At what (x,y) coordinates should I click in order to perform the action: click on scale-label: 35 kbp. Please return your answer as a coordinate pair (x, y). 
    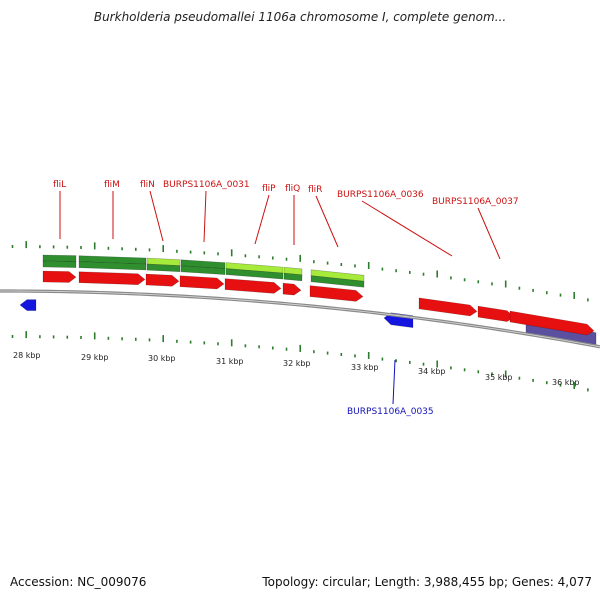
    Looking at the image, I should click on (499, 377).